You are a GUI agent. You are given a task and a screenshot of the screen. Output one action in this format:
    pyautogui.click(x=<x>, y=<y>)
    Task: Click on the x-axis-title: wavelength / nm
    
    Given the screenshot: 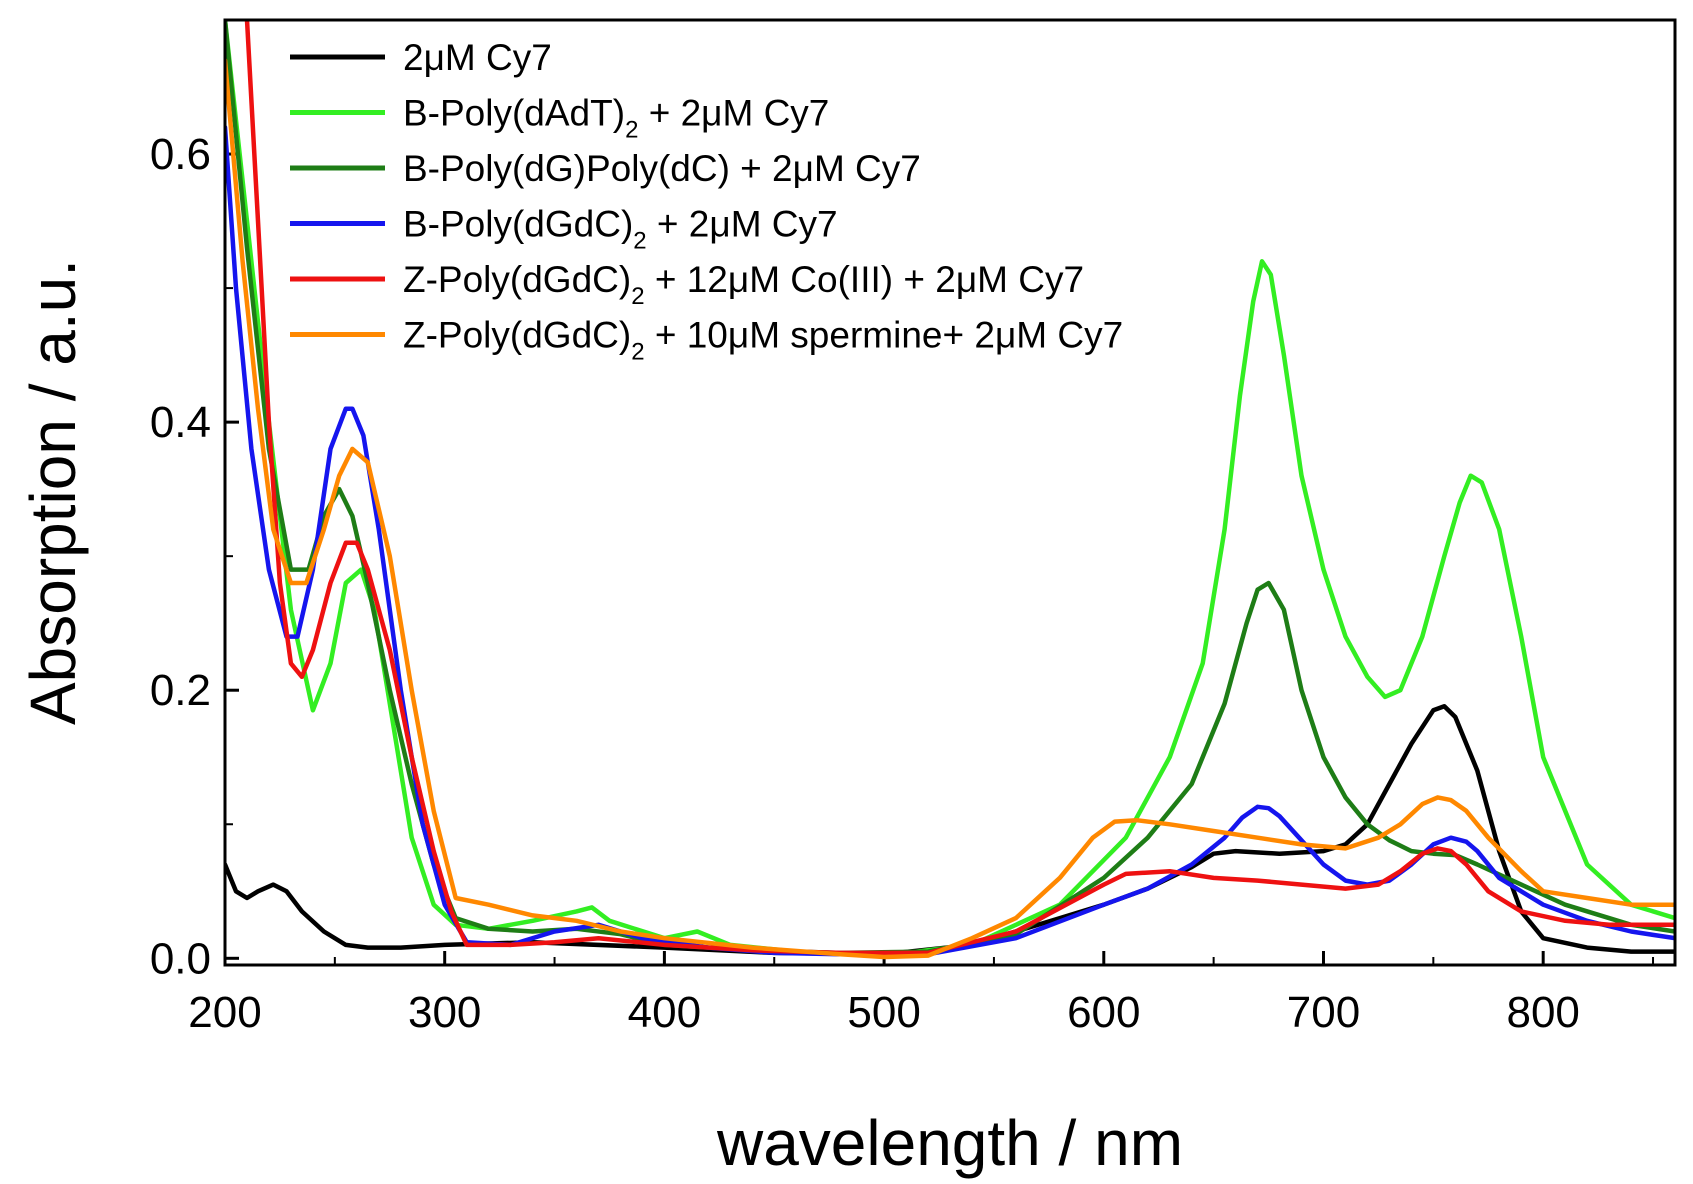 What is the action you would take?
    pyautogui.click(x=949, y=1143)
    